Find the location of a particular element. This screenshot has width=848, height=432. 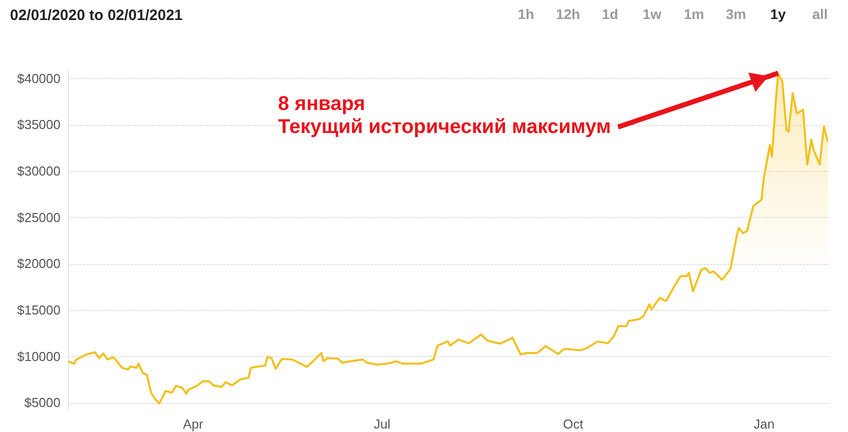

annotation: 8 января Текущий исторический максимум is located at coordinates (444, 115).